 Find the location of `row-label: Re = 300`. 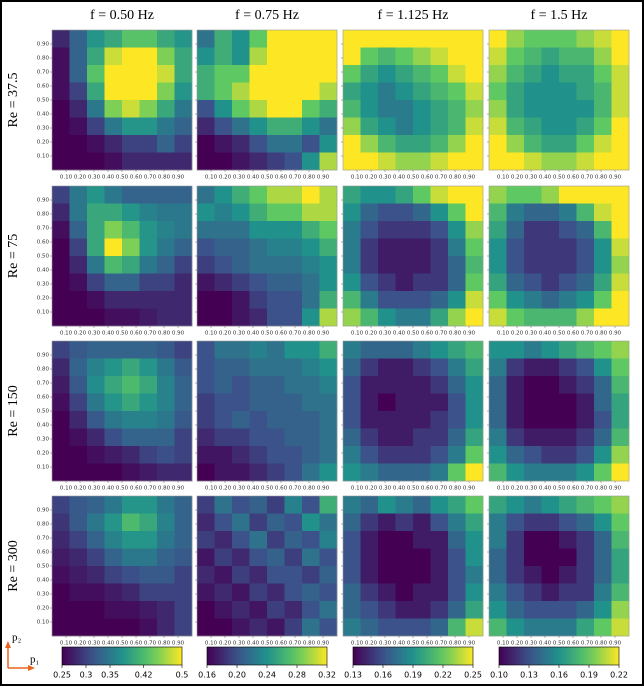

row-label: Re = 300 is located at coordinates (13, 565).